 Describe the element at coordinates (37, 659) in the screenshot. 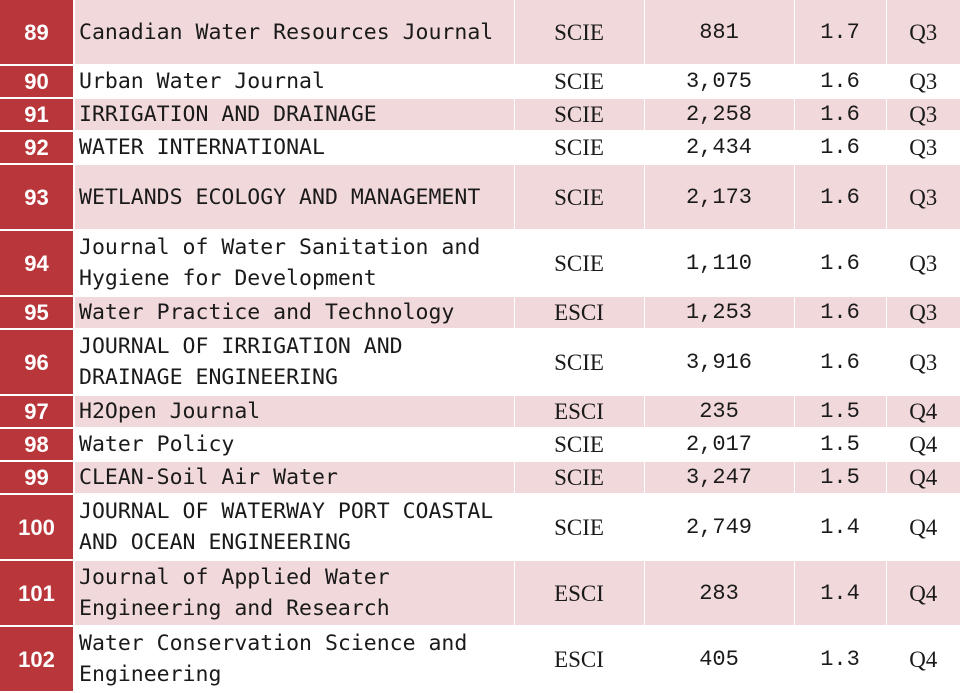

I see `rank-cell: 102` at that location.